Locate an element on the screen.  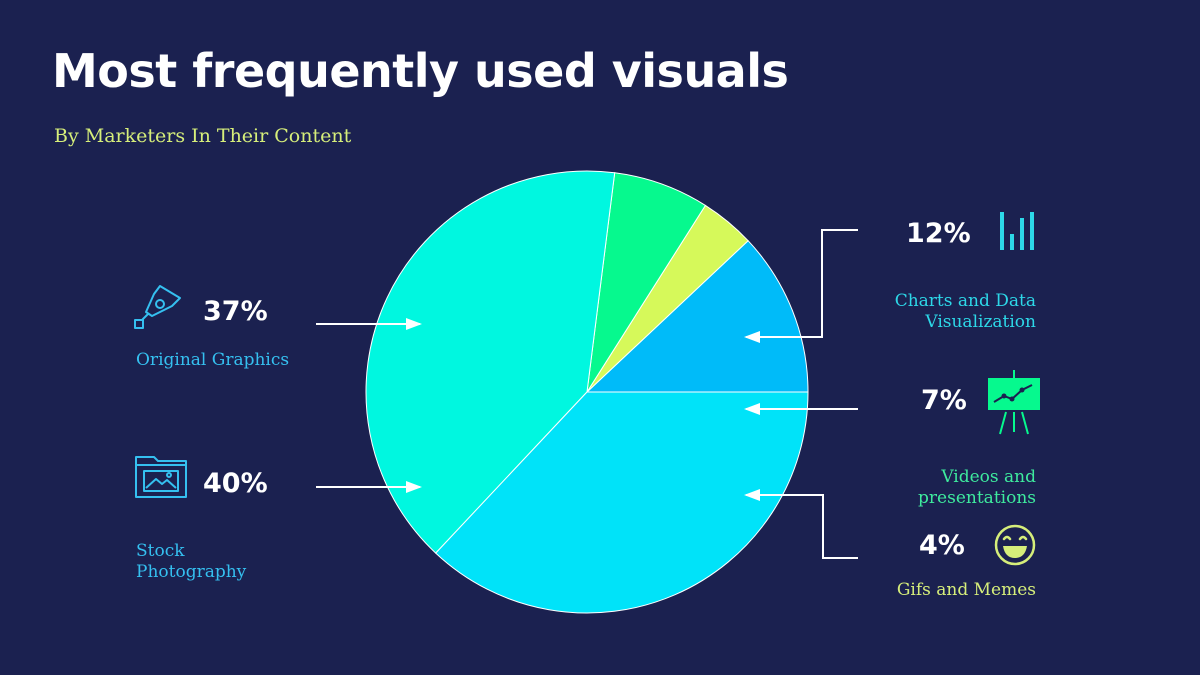
pct-stock-photography: 40% is located at coordinates (235, 483).